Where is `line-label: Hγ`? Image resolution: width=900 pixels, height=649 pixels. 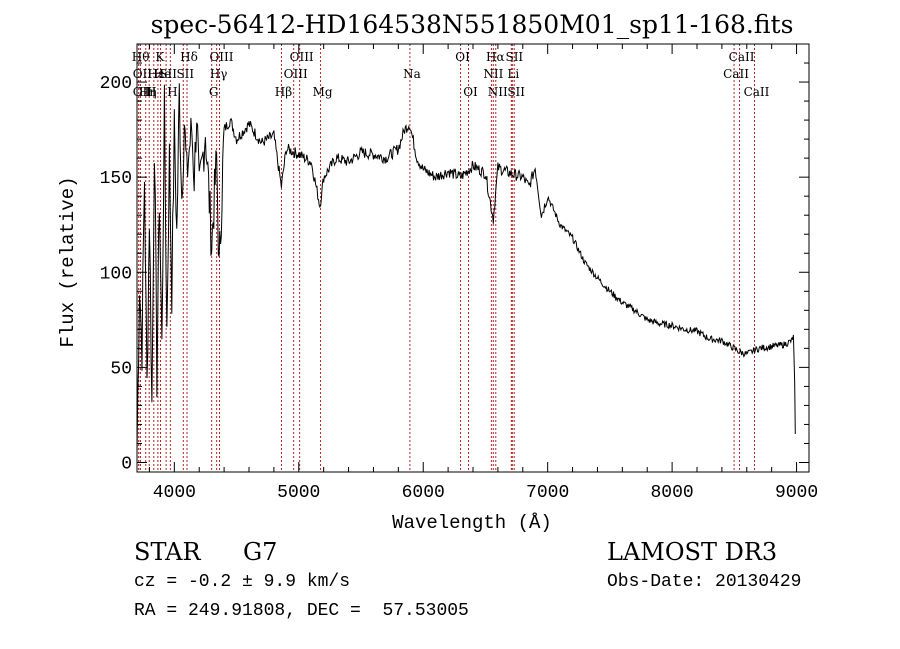
line-label: Hγ is located at coordinates (219, 74).